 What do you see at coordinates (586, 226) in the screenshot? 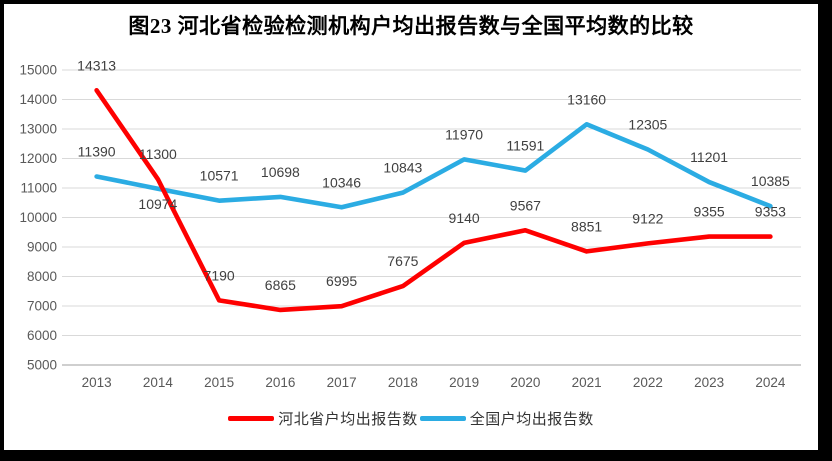
I see `data-label-hebei: 8851` at bounding box center [586, 226].